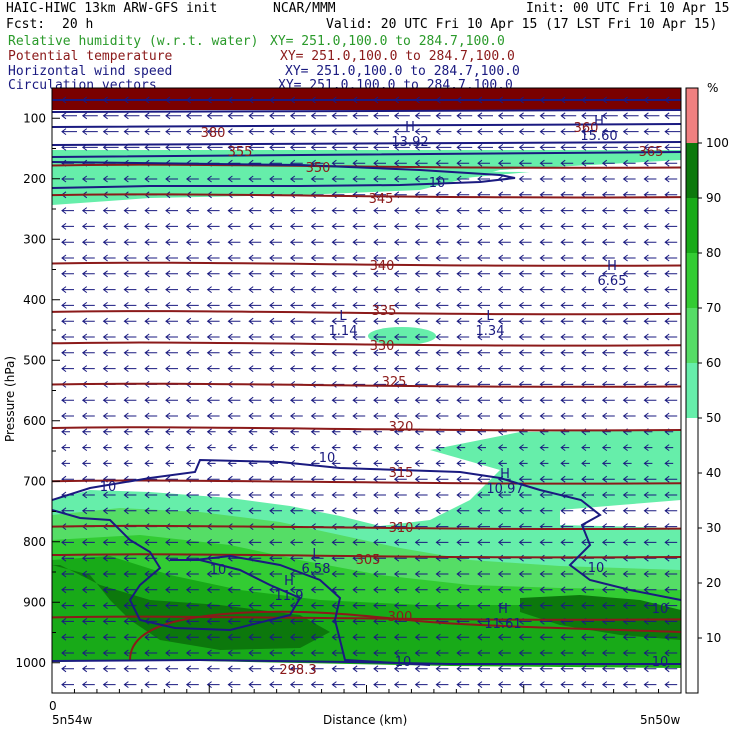  Describe the element at coordinates (692, 335) in the screenshot. I see `colorbar-swatch` at that location.